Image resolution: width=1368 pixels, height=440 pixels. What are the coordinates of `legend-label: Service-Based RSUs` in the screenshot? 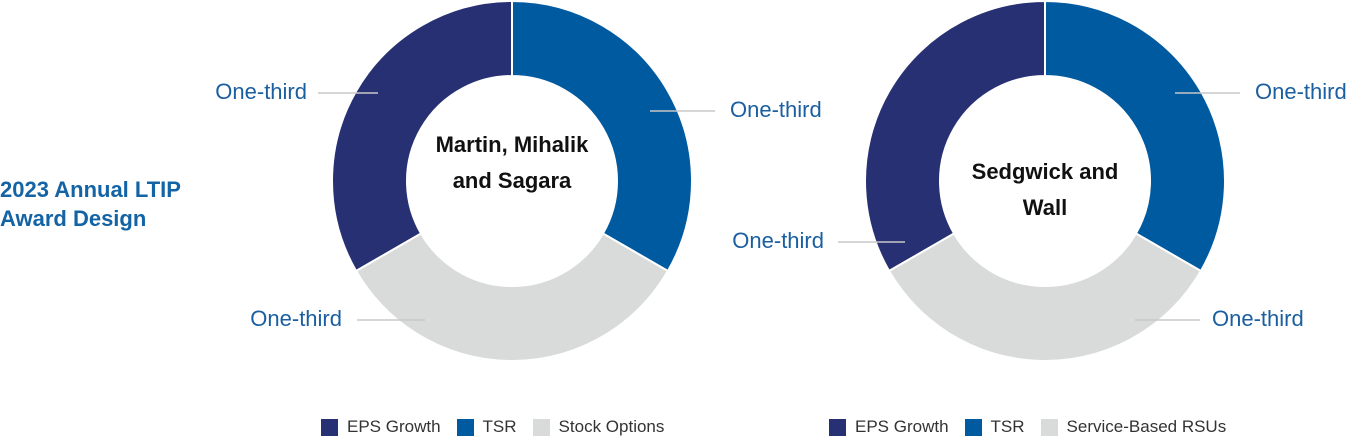 It's located at (1146, 426).